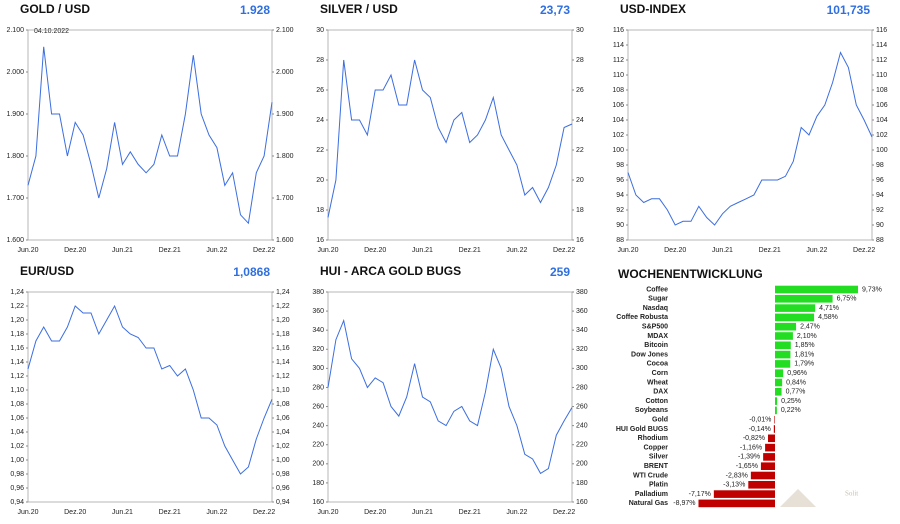 This screenshot has height=524, width=900. What do you see at coordinates (17, 404) in the screenshot?
I see `y-tick-label: 1,08` at bounding box center [17, 404].